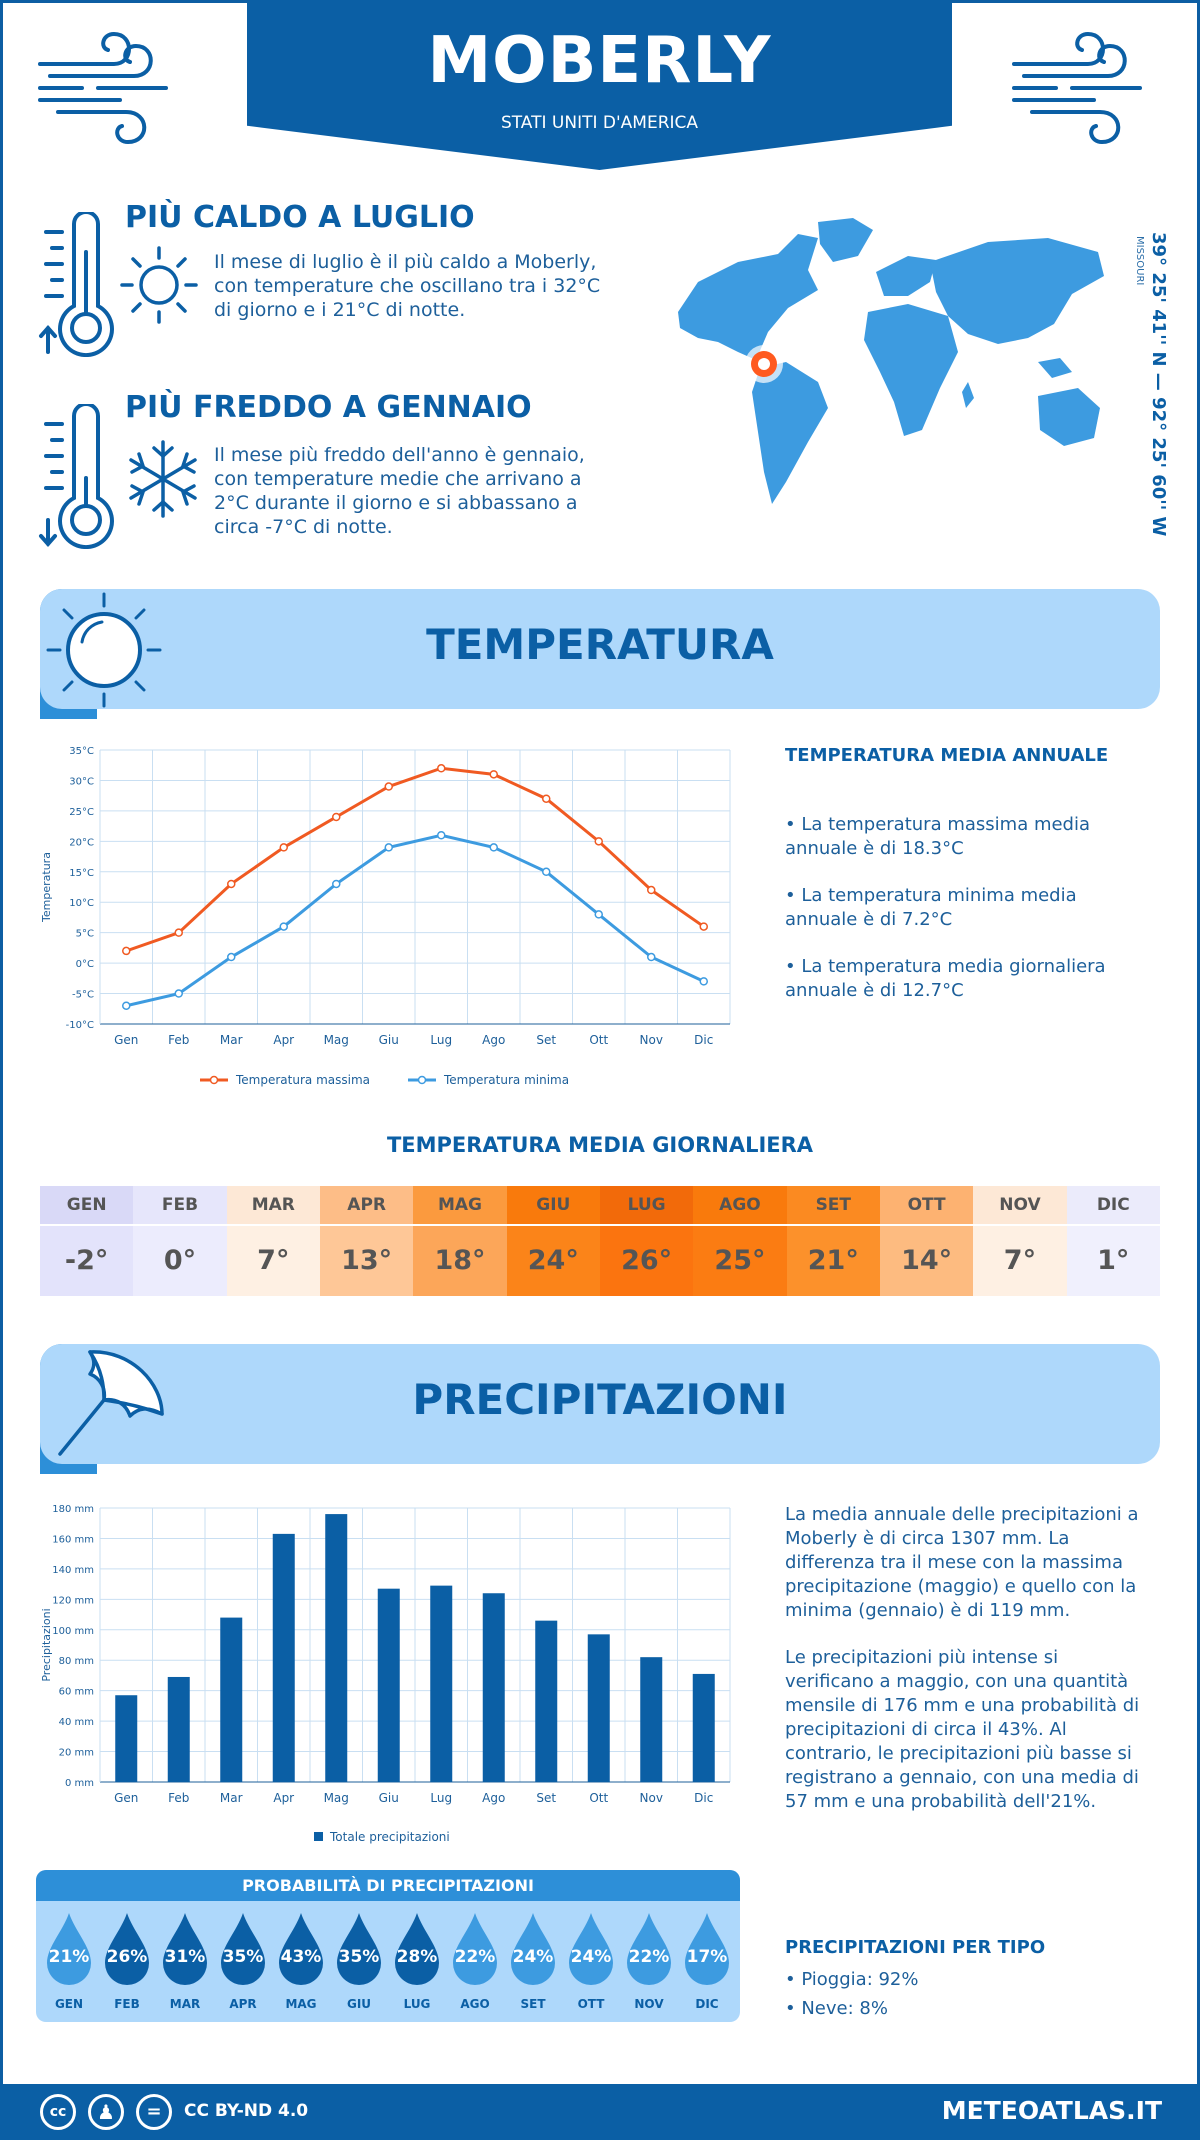 The width and height of the screenshot is (1200, 2140). I want to click on daily-temperature-value: 25°, so click(740, 1260).